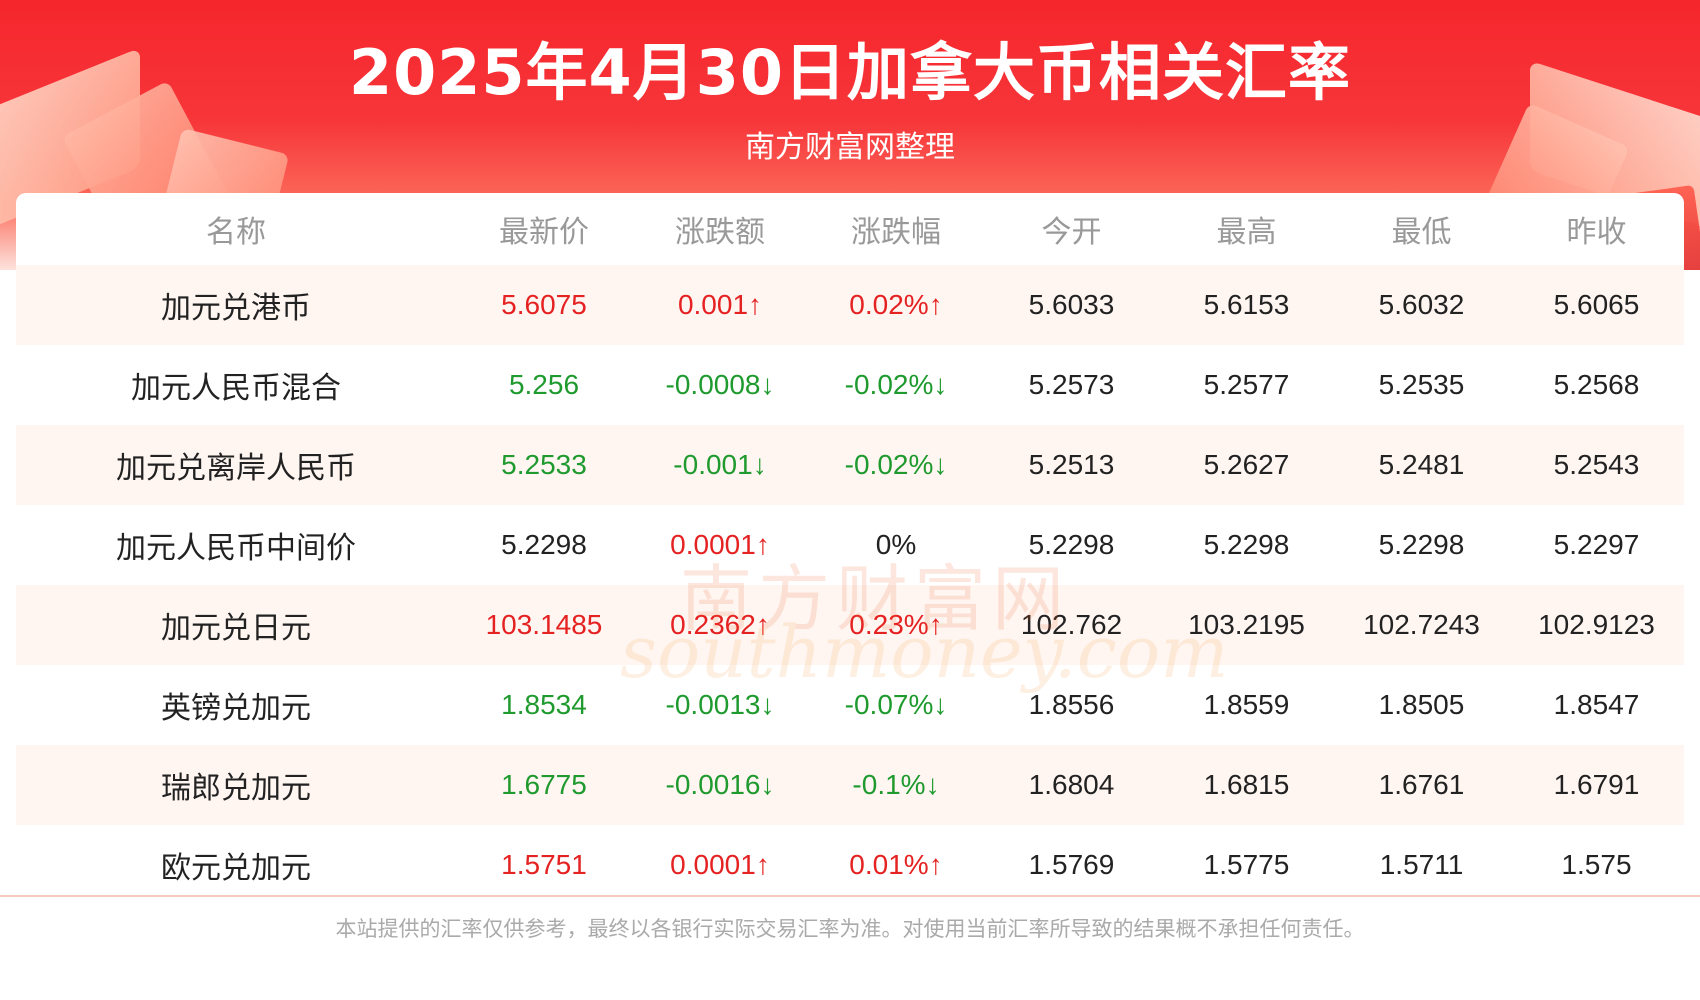 The image size is (1700, 1000). I want to click on cell-open: 1.5769, so click(1071, 864).